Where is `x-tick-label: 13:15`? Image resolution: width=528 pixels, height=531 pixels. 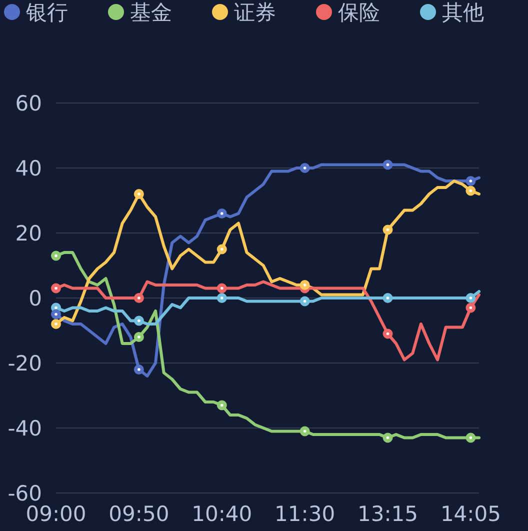 x-tick-label: 13:15 is located at coordinates (388, 514).